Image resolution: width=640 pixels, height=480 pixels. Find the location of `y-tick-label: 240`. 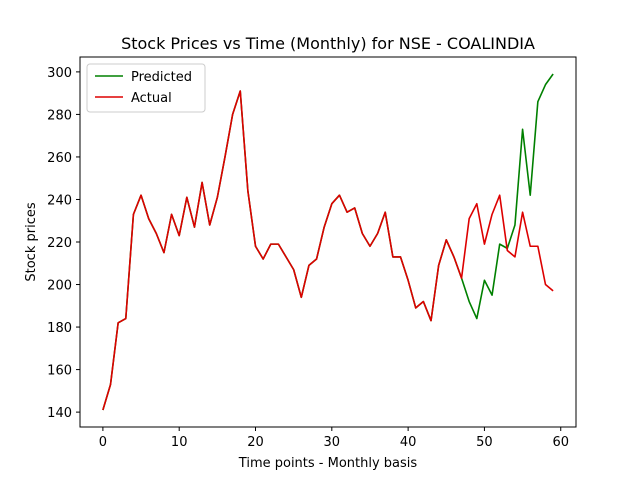

y-tick-label: 240 is located at coordinates (59, 200).